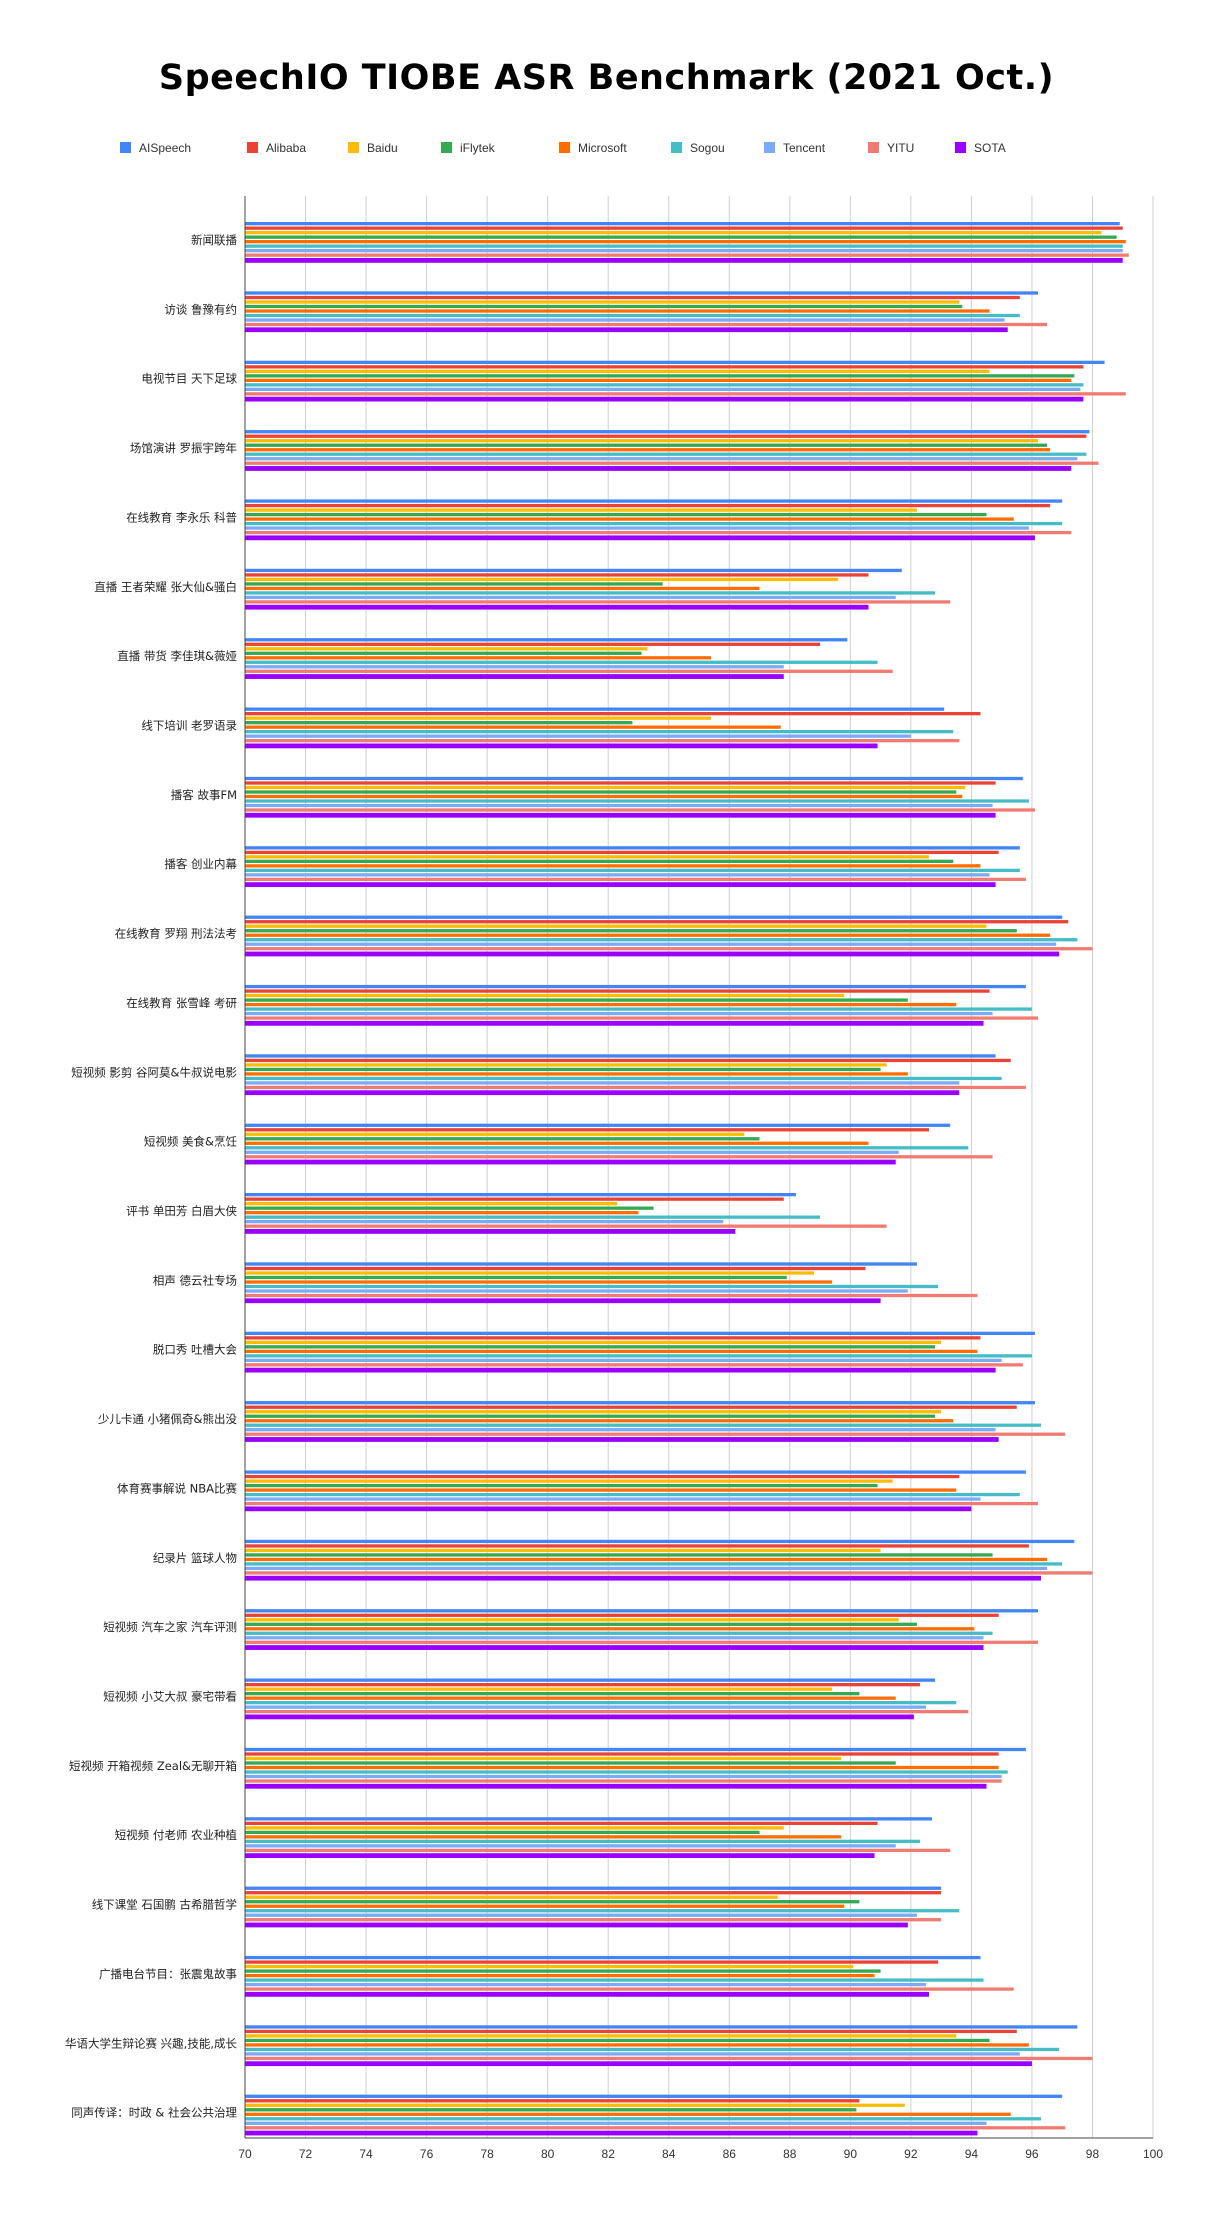  I want to click on legend-label: Sogou, so click(707, 148).